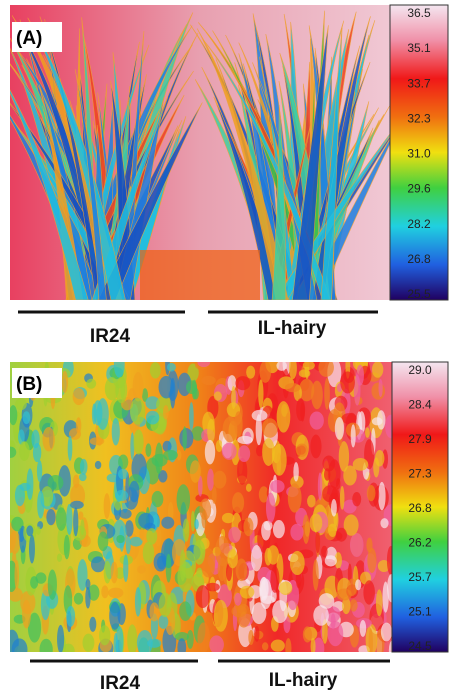 Image resolution: width=454 pixels, height=692 pixels. Describe the element at coordinates (419, 259) in the screenshot. I see `colorbar-label: 26.8` at that location.